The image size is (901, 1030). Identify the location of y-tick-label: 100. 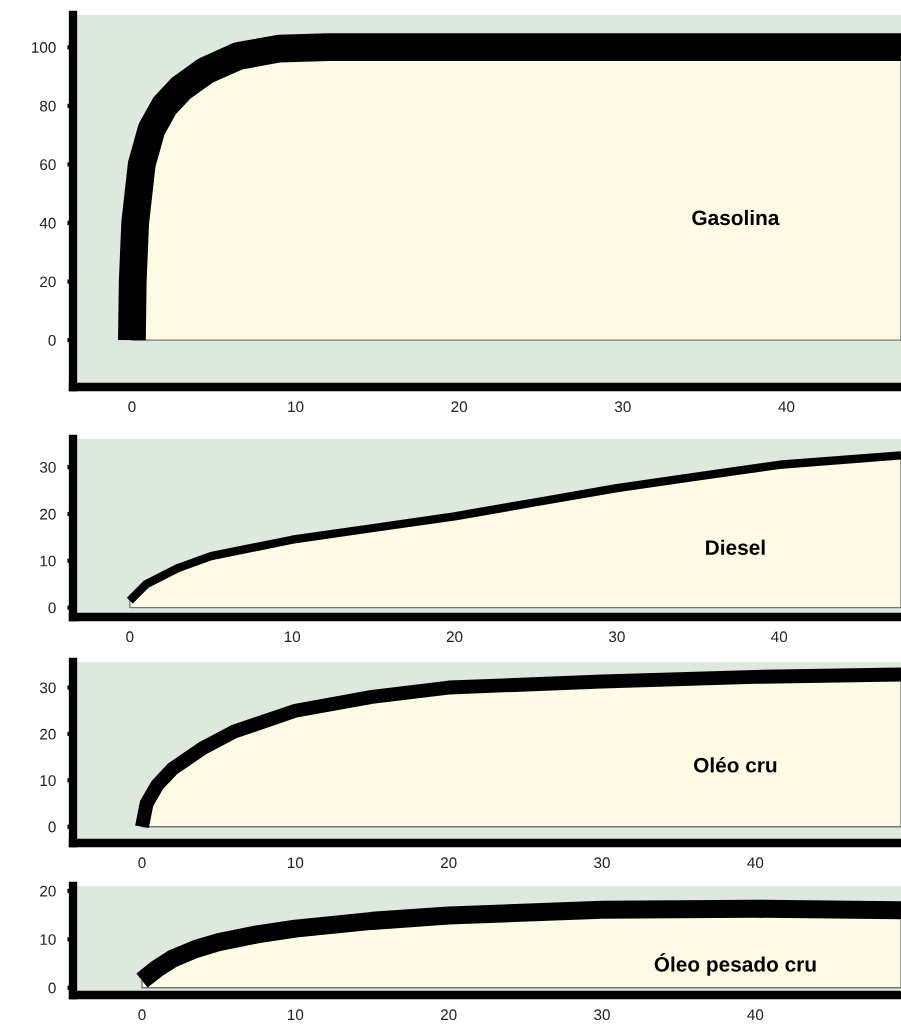
(44, 47).